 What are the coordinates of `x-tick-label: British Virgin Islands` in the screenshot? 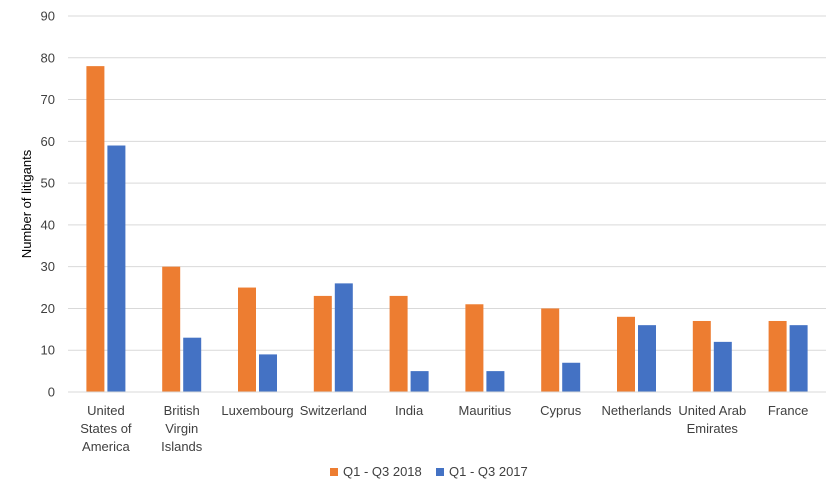 It's located at (182, 428).